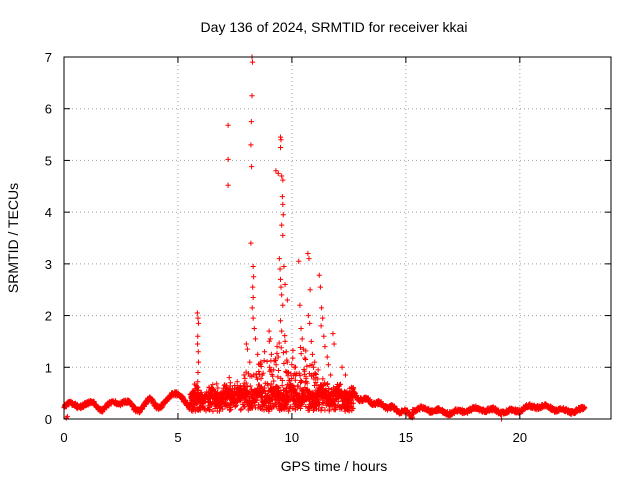 This screenshot has height=480, width=640. What do you see at coordinates (292, 437) in the screenshot?
I see `x-tick-label: 10` at bounding box center [292, 437].